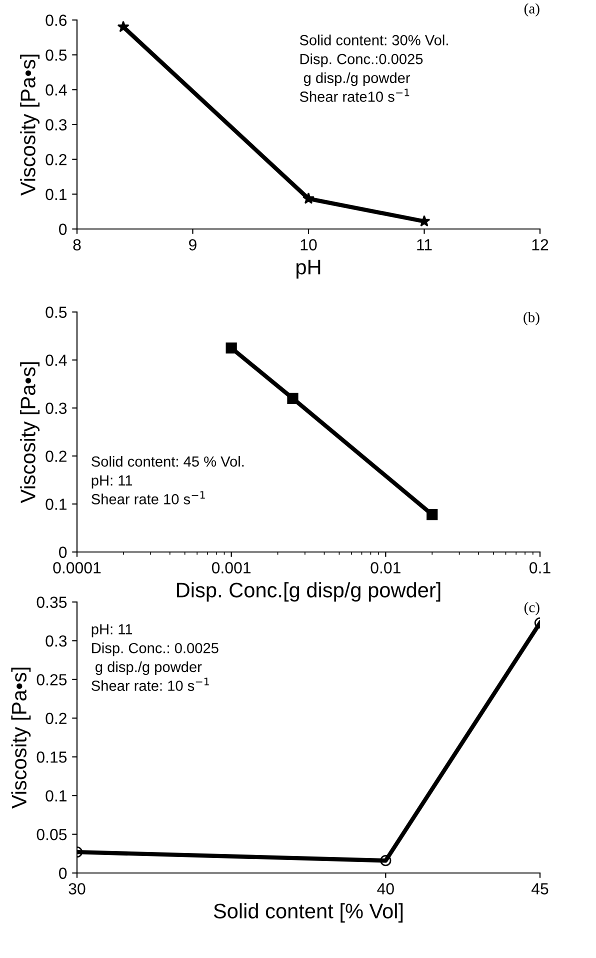  What do you see at coordinates (540, 568) in the screenshot?
I see `x-tick-label: 0.1` at bounding box center [540, 568].